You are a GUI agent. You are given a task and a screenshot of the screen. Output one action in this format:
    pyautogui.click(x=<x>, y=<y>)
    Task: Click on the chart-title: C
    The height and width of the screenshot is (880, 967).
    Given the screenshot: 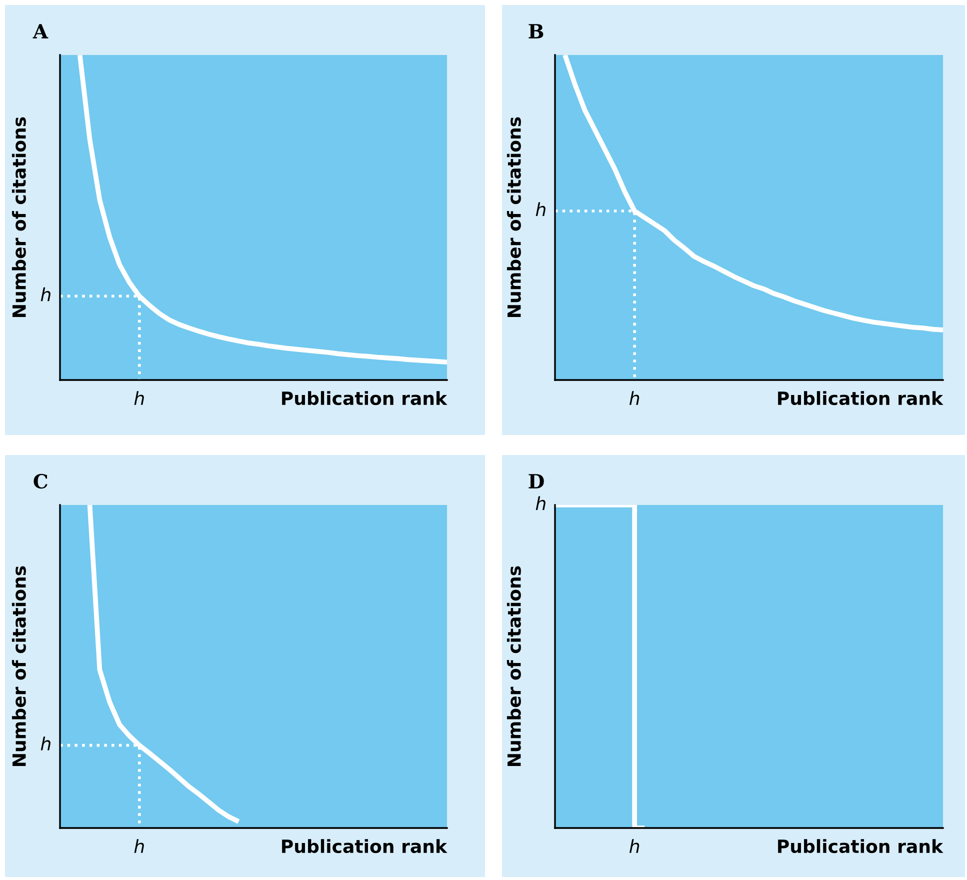 What is the action you would take?
    pyautogui.click(x=41, y=481)
    